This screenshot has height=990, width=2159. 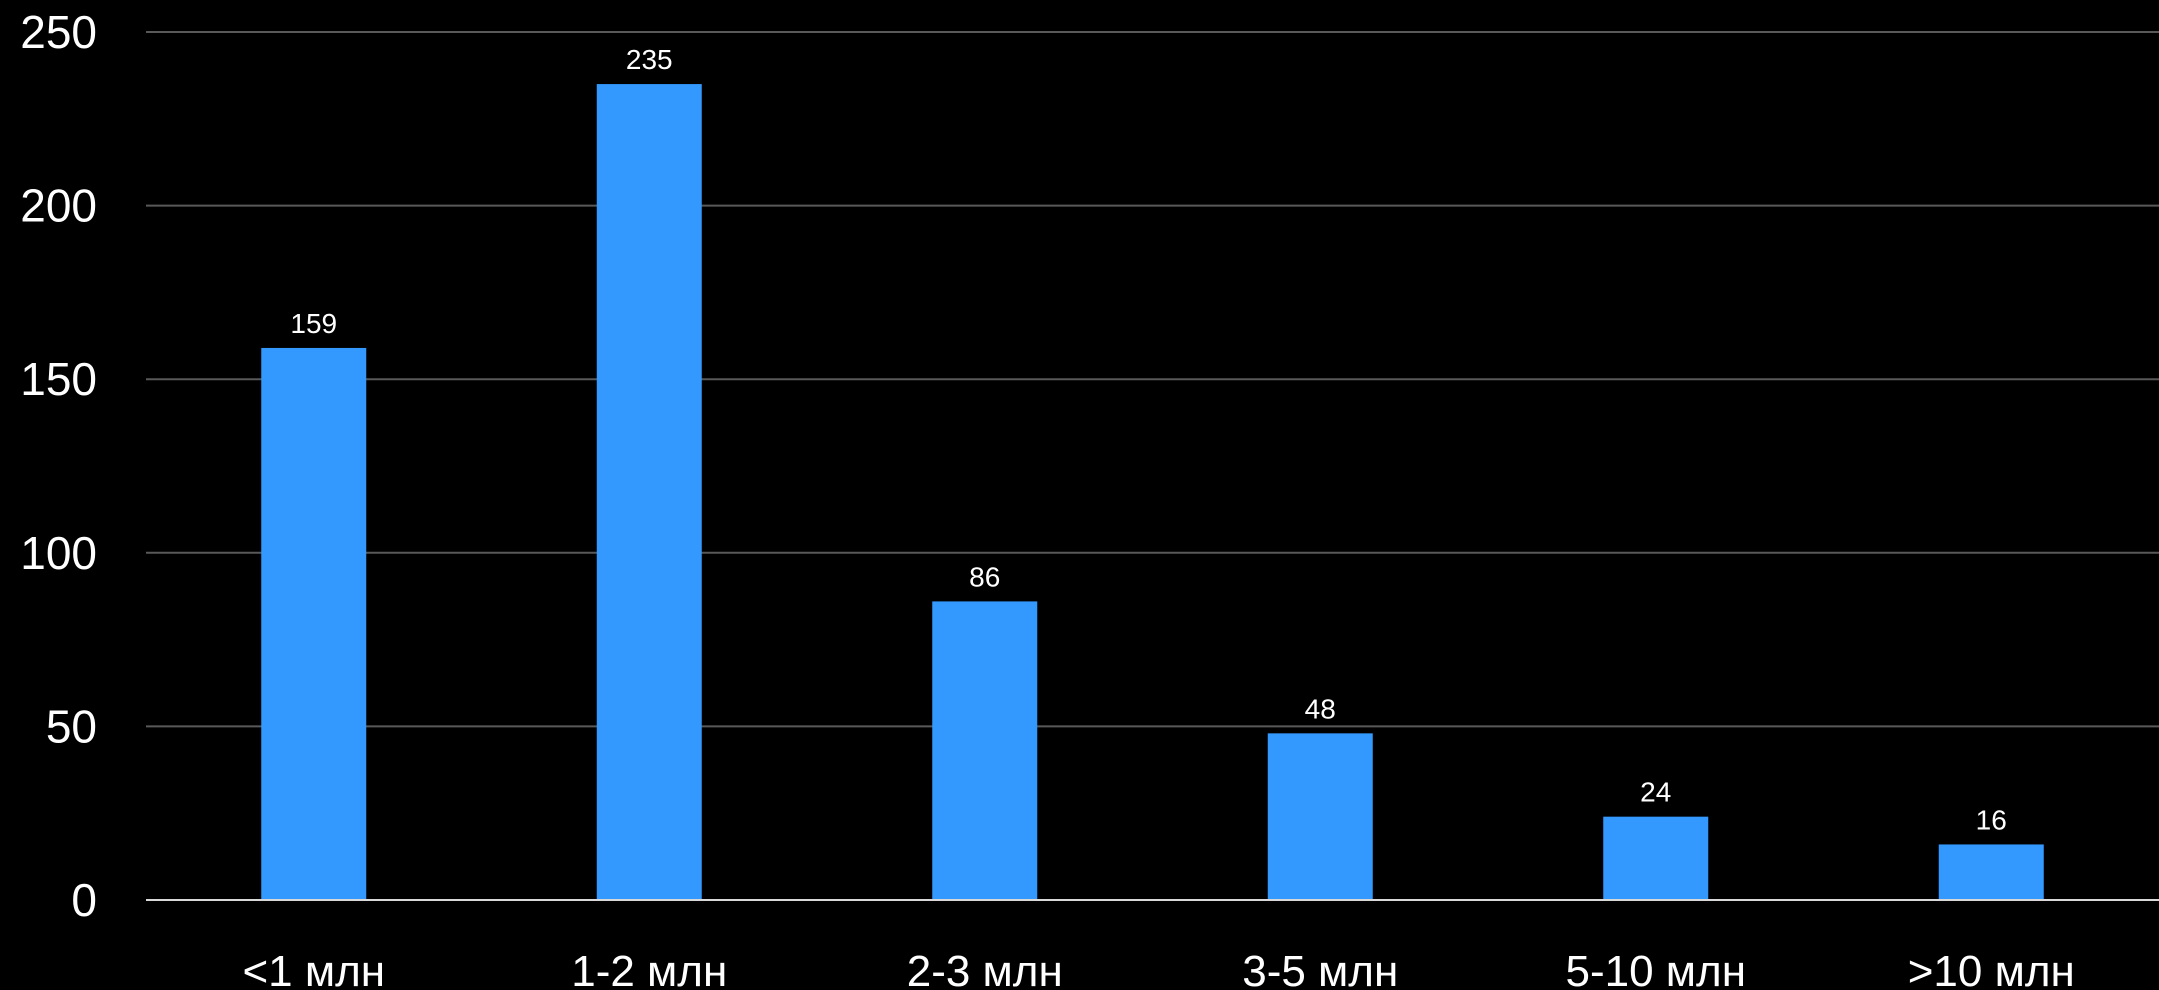 I want to click on x-tick-label: 1-2 млн, so click(x=649, y=968).